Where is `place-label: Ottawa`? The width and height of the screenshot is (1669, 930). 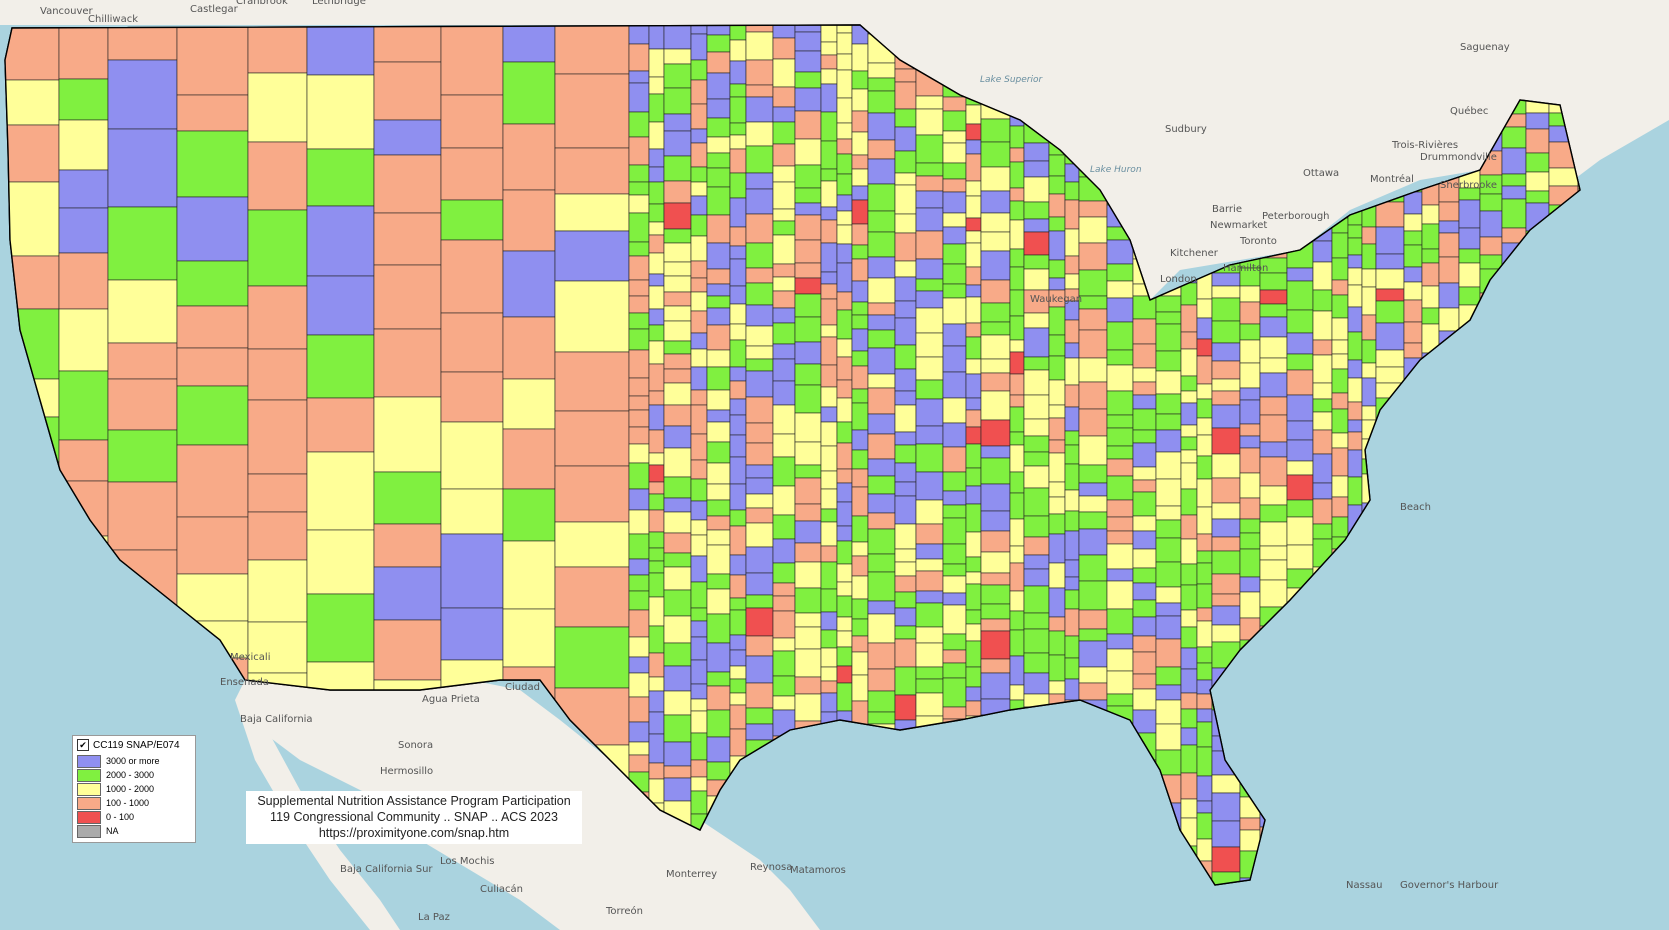 place-label: Ottawa is located at coordinates (1321, 173).